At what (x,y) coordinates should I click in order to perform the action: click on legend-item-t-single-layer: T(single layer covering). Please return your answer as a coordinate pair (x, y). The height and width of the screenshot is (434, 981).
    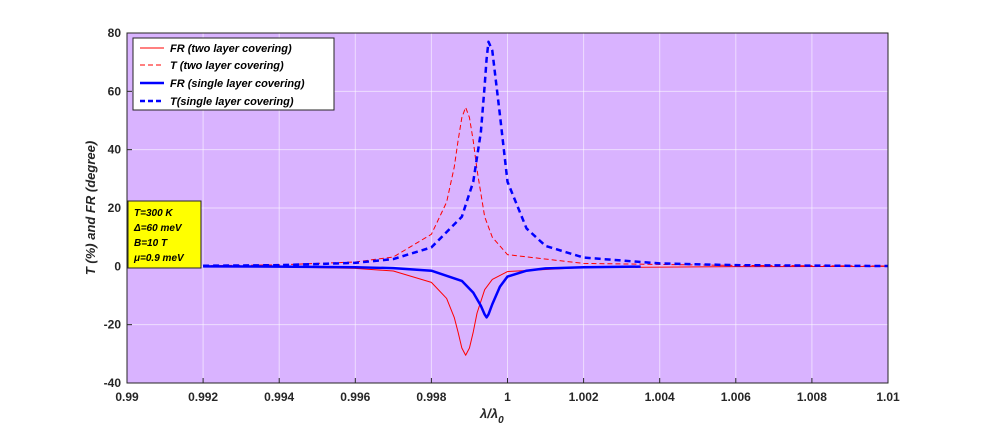
    Looking at the image, I should click on (217, 102).